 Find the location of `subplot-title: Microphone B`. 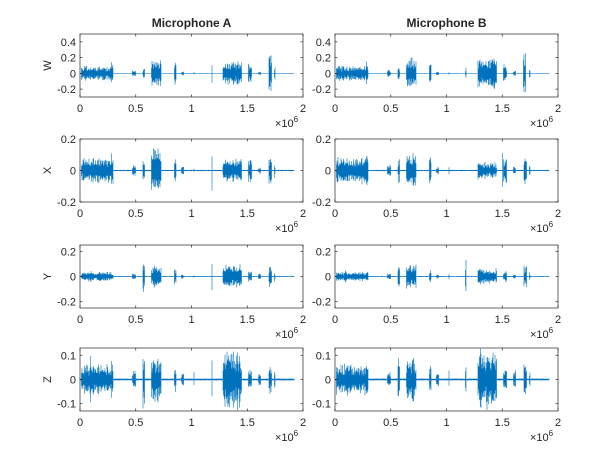

subplot-title: Microphone B is located at coordinates (447, 23).